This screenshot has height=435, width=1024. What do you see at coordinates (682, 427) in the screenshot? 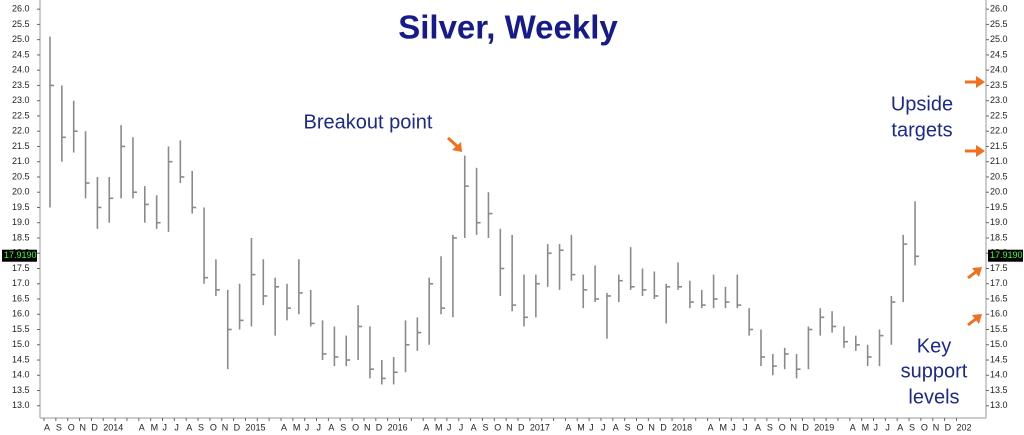
I see `x-tick-label: 2018` at bounding box center [682, 427].